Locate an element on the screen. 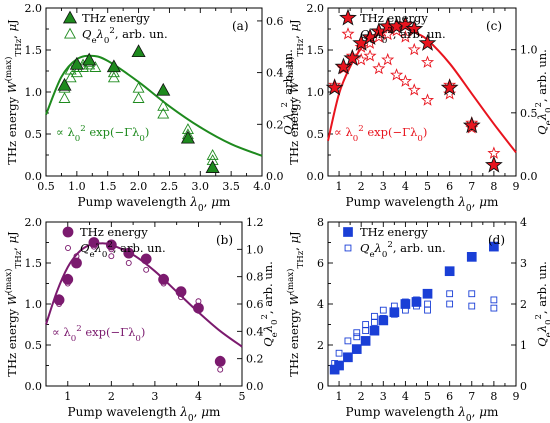 The width and height of the screenshot is (550, 423). y-right-axis-label: Qeλ02, arb. un. is located at coordinates (542, 304).